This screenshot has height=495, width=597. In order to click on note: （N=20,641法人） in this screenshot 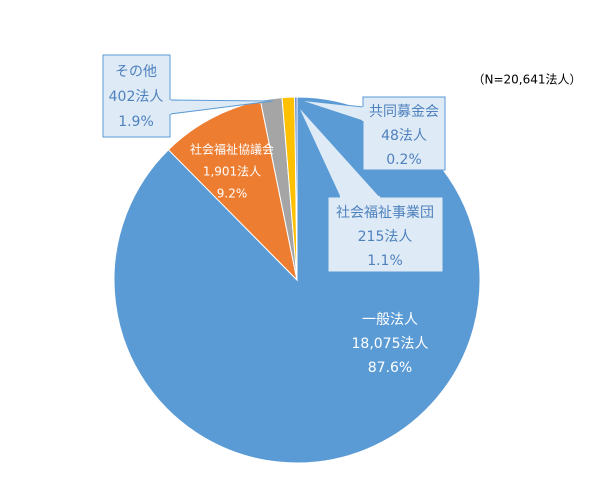, I will do `click(526, 80)`.